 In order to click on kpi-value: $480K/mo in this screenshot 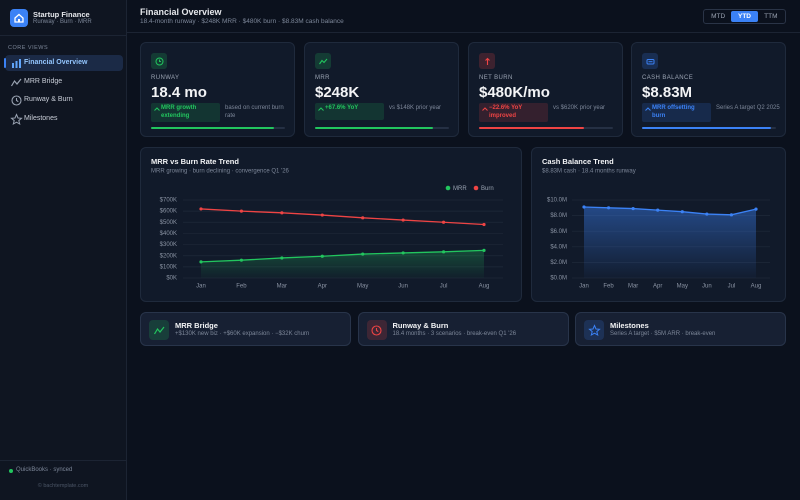, I will do `click(514, 92)`.